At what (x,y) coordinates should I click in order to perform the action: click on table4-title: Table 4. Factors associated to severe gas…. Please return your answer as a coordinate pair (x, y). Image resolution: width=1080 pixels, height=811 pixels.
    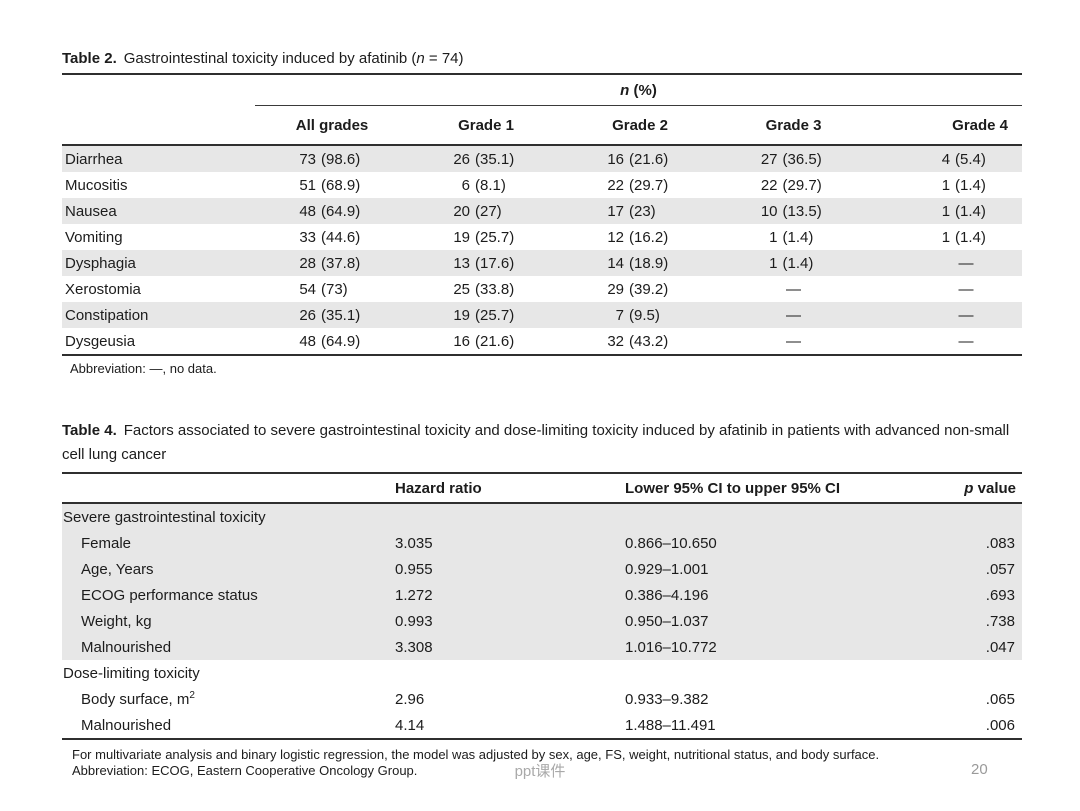
    Looking at the image, I should click on (542, 443).